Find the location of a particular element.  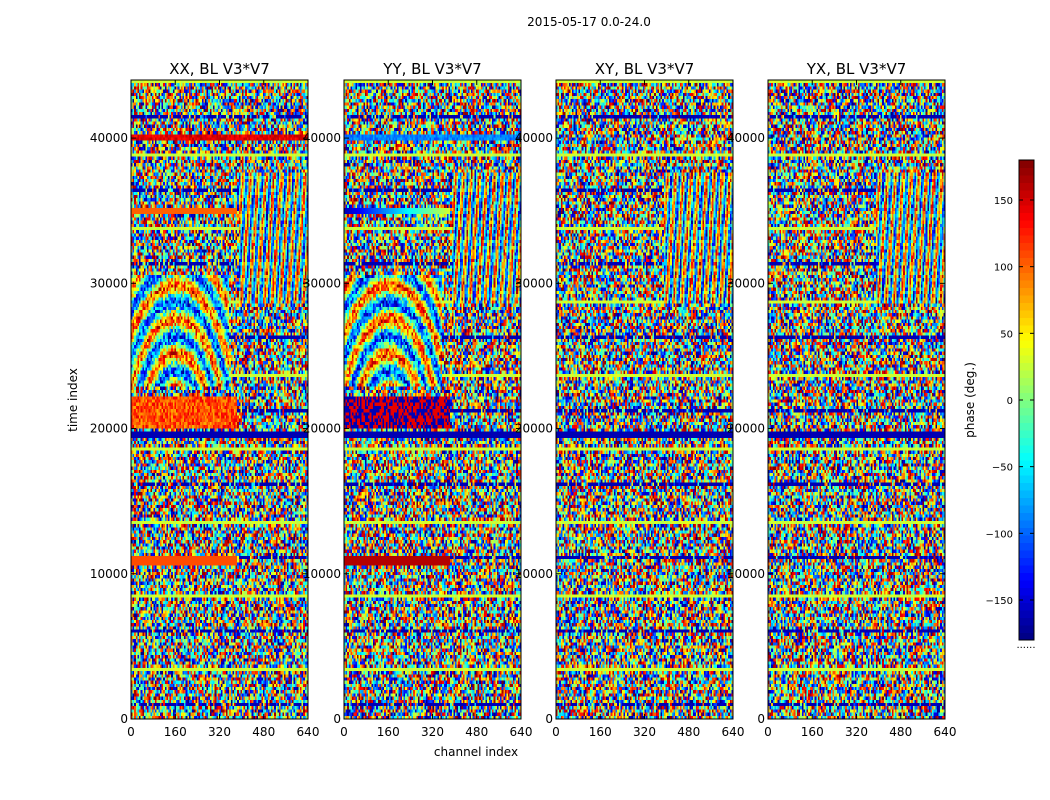

colorbar-tick-label: 0 is located at coordinates (1010, 401).